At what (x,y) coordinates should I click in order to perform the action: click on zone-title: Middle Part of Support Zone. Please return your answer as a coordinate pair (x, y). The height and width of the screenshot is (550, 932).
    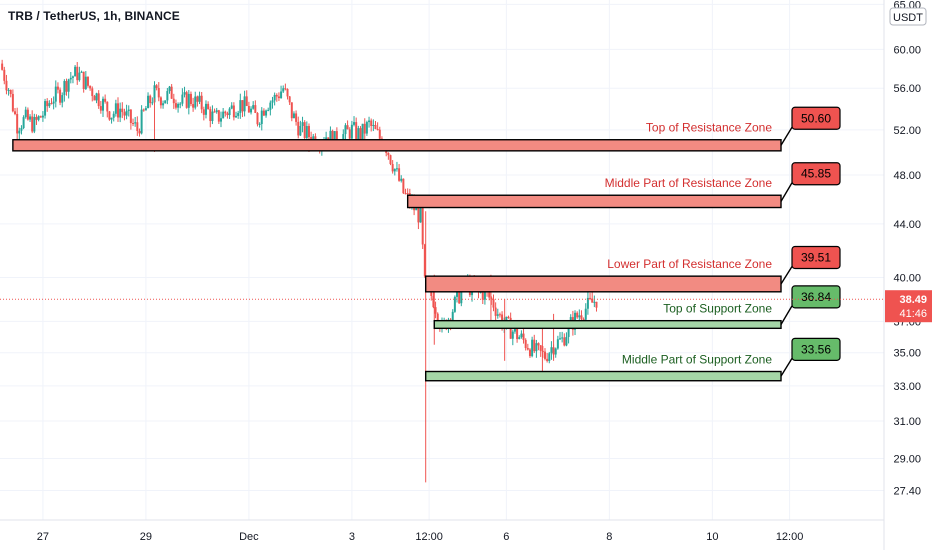
    Looking at the image, I should click on (697, 360).